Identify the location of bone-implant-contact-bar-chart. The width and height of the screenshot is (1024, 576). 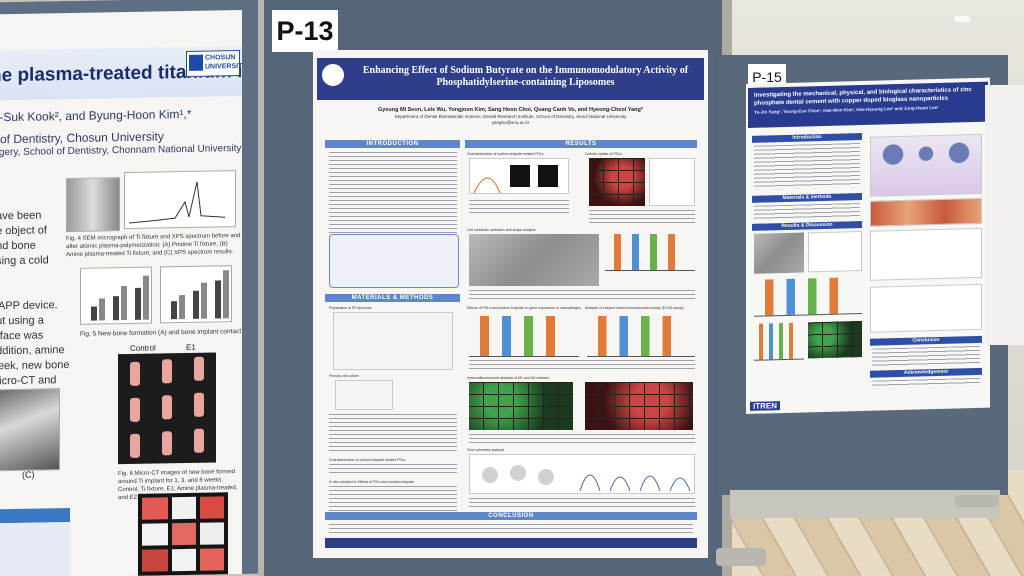
(196, 294).